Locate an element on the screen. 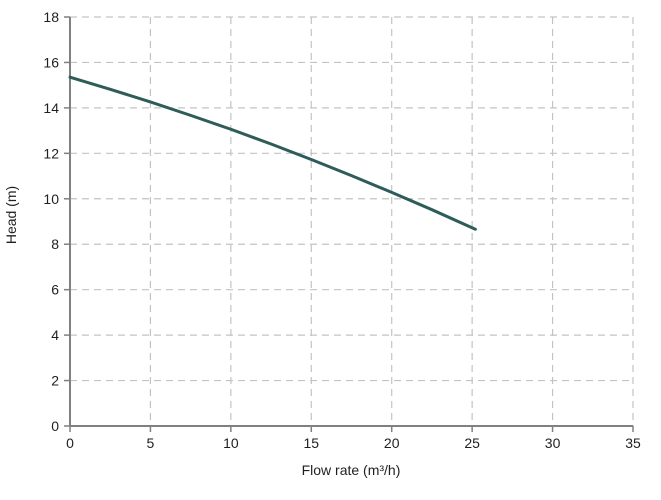 This screenshot has width=661, height=500. y-tick-label: 10 is located at coordinates (51, 199).